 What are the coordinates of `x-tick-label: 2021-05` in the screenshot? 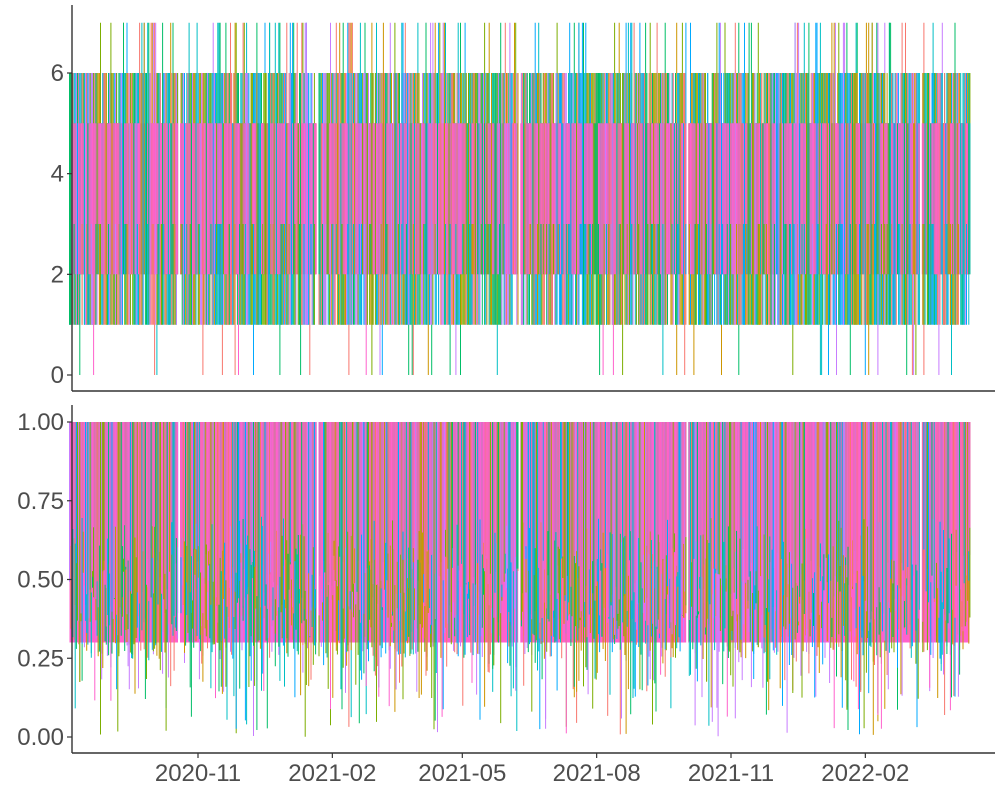 It's located at (462, 773).